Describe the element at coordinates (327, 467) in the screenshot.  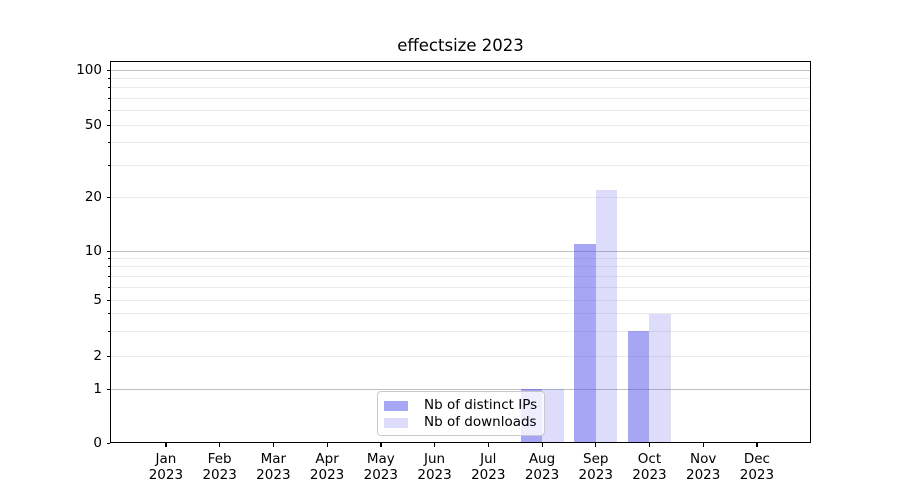
I see `x-tick-label: Apr 2023` at that location.